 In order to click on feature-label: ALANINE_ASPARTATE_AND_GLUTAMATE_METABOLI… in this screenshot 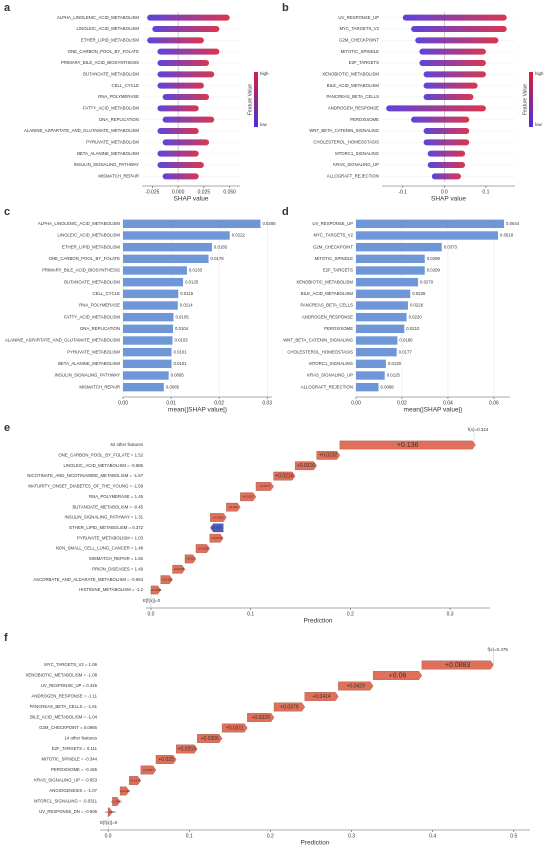, I will do `click(81, 130)`.